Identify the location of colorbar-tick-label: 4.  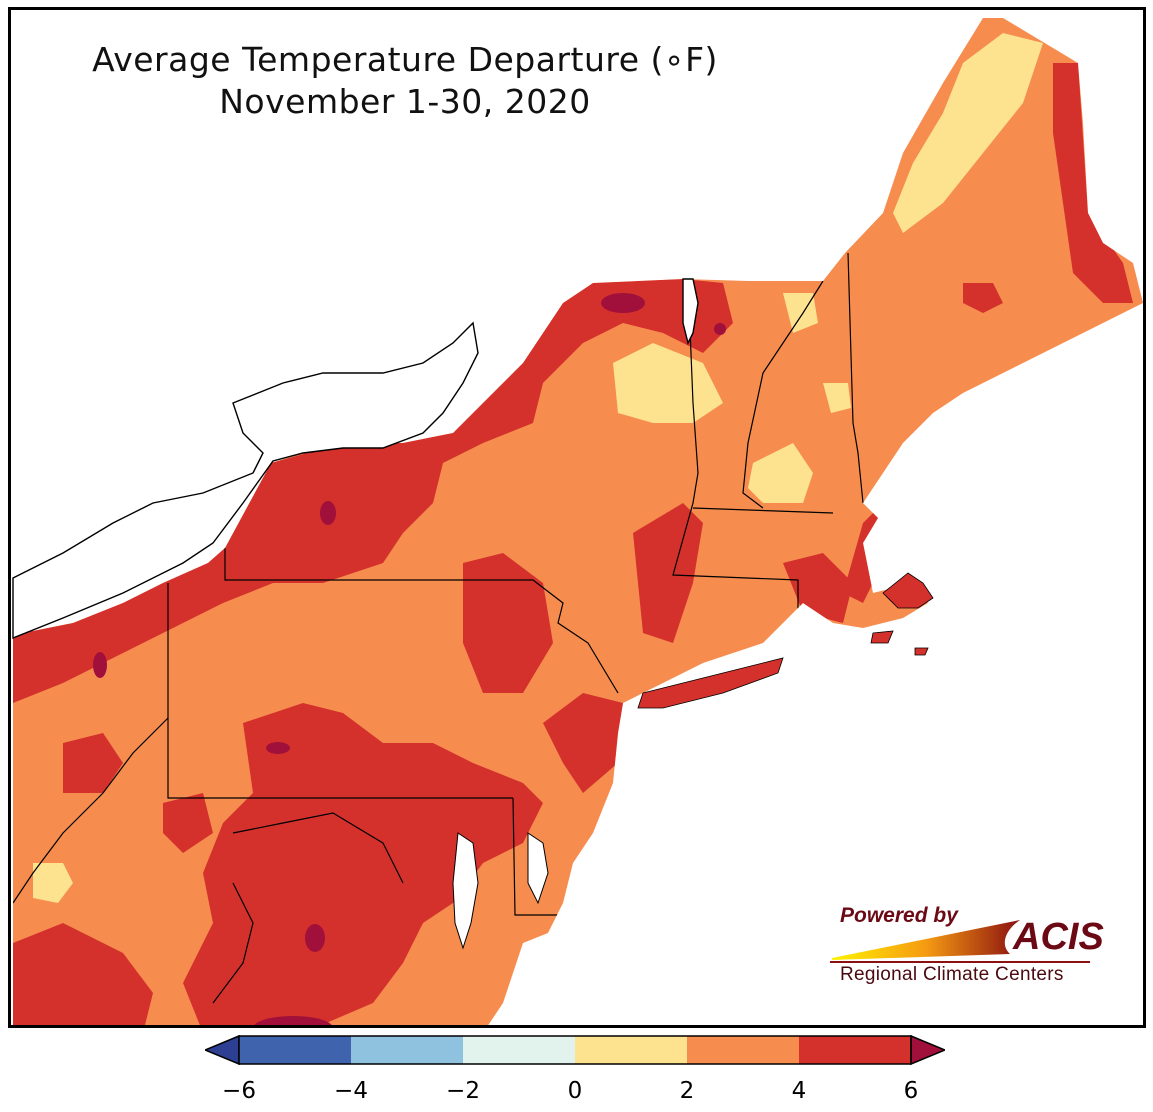
(799, 1091).